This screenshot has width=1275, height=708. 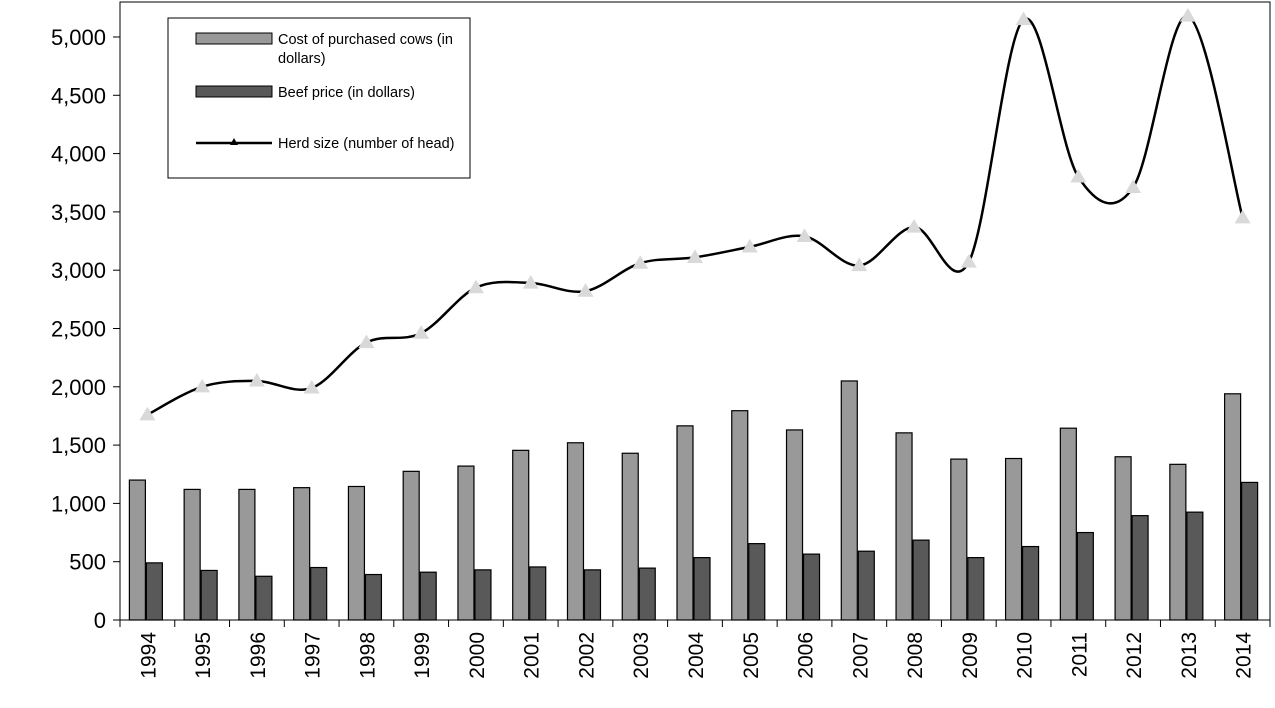 I want to click on legend-label-cost-cows: Cost of purchased cows (in, so click(x=365, y=40).